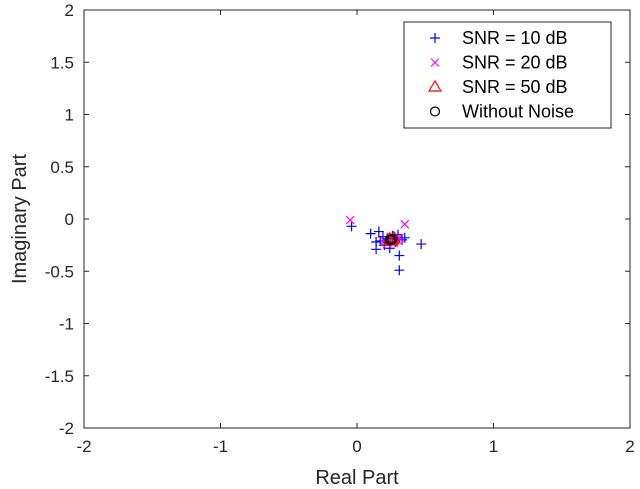 The width and height of the screenshot is (640, 489). Describe the element at coordinates (435, 111) in the screenshot. I see `legend-marker-circle` at that location.